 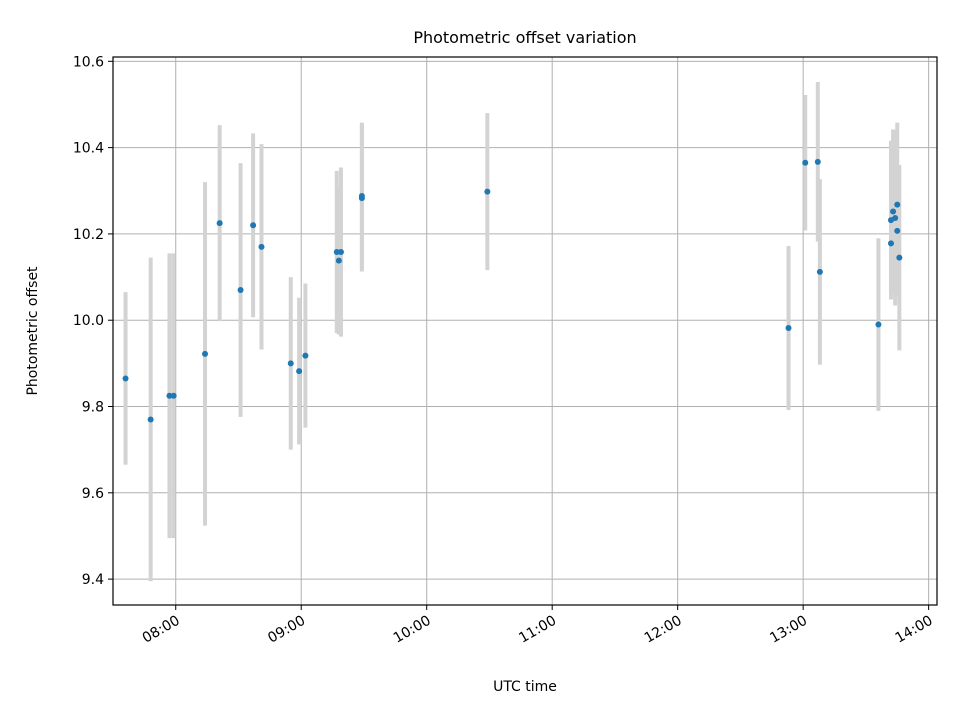 I want to click on y-tick-label: 10.0, so click(x=88, y=321).